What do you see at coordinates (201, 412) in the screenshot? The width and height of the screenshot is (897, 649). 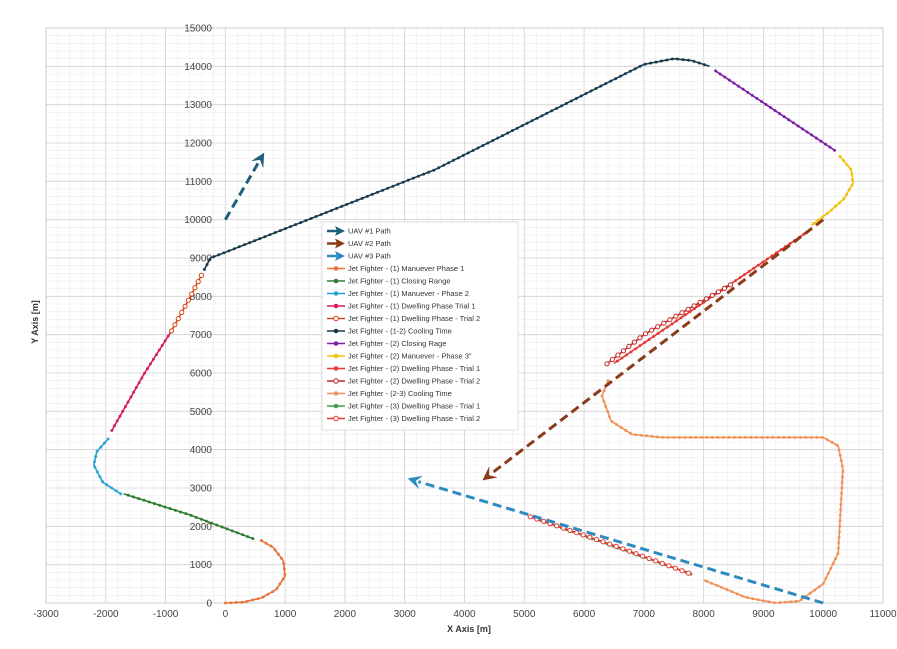 I see `y-tick-label: 5000` at bounding box center [201, 412].